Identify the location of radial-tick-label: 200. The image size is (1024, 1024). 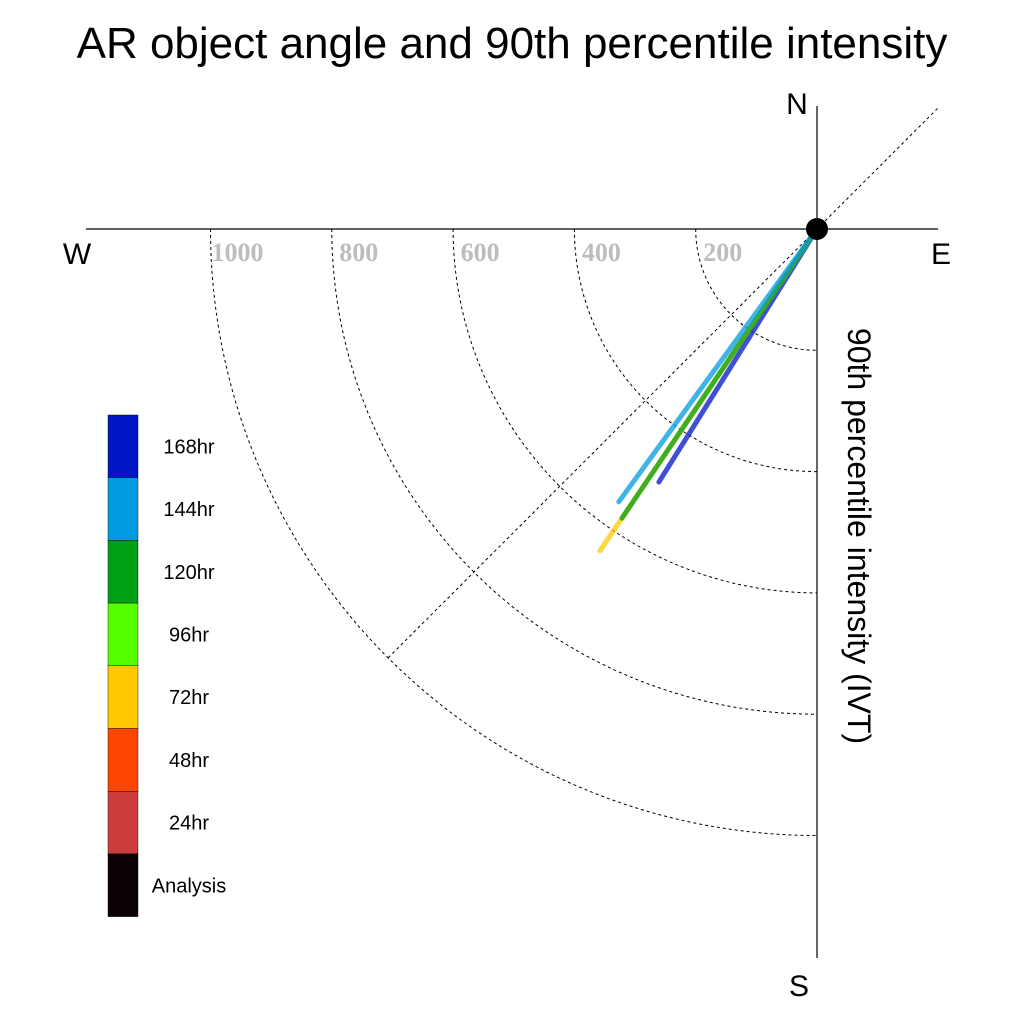
(722, 252).